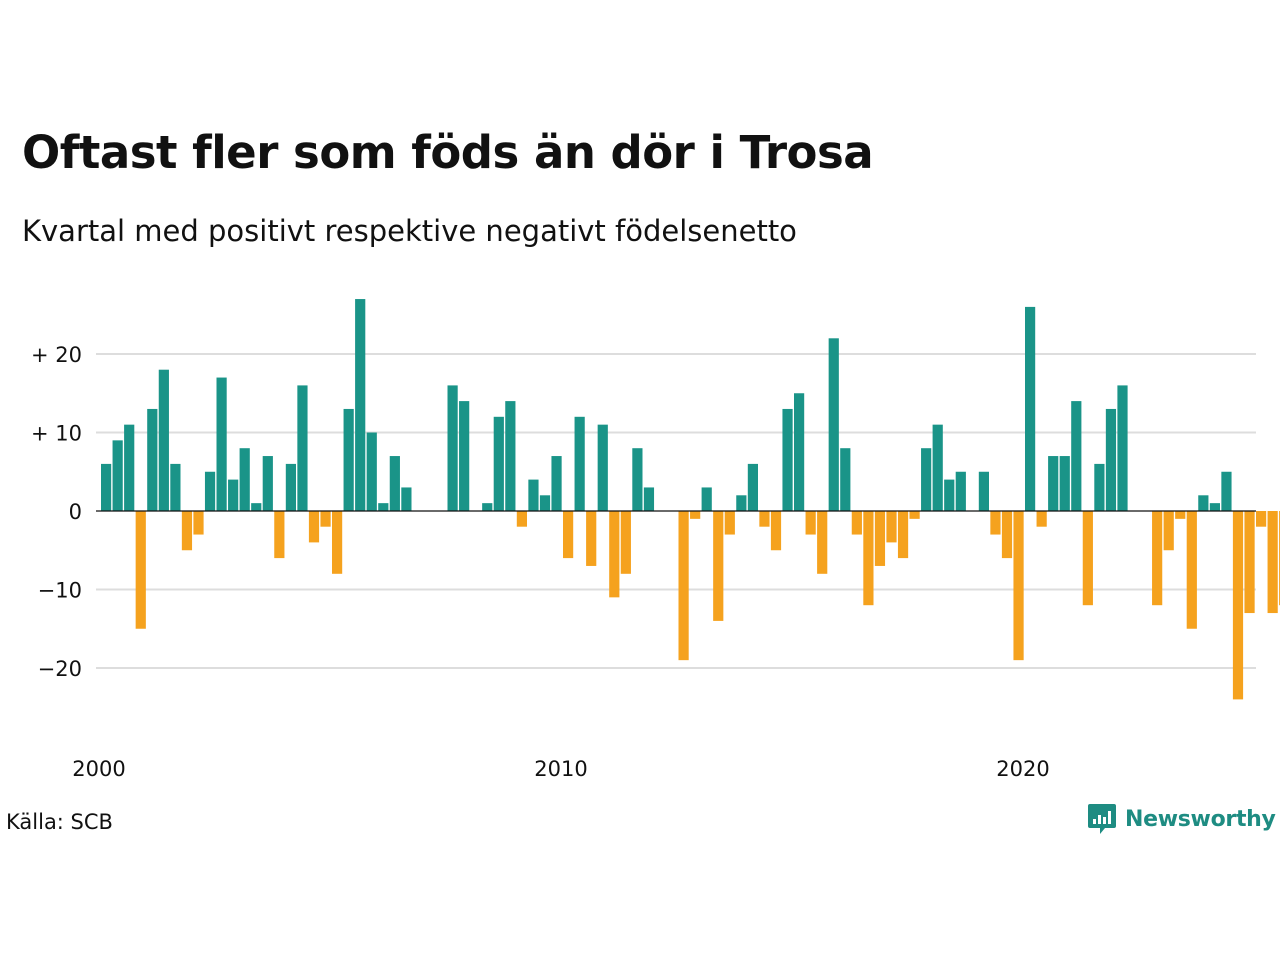 Image resolution: width=1280 pixels, height=960 pixels. I want to click on y-axis-labels: + 20 + 10 0 −10 −20, so click(56, 512).